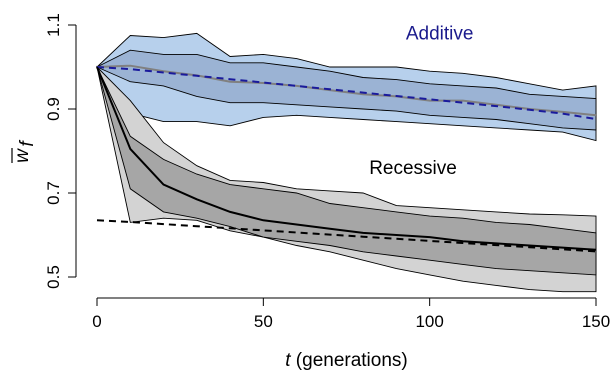  What do you see at coordinates (440, 34) in the screenshot?
I see `series-annotation: Additive` at bounding box center [440, 34].